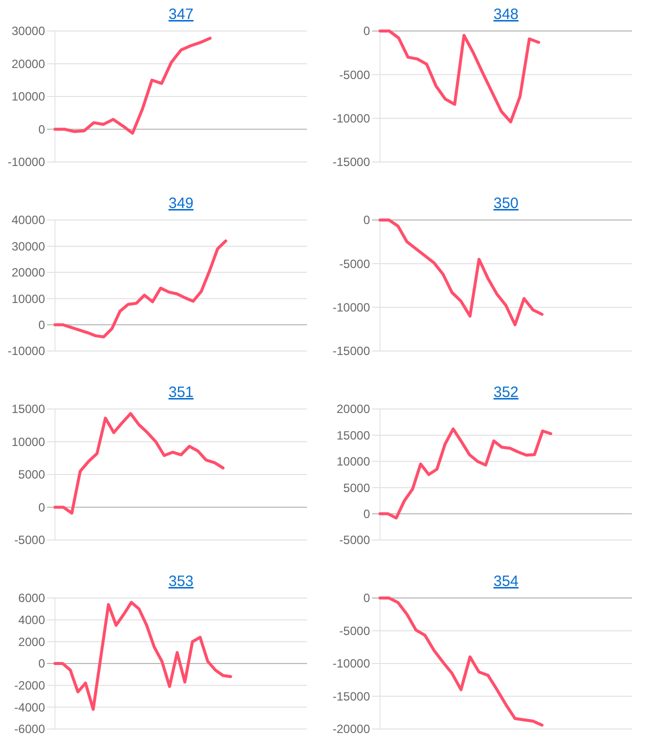 The image size is (650, 742). What do you see at coordinates (32, 620) in the screenshot?
I see `y-tick-label: 4000` at bounding box center [32, 620].